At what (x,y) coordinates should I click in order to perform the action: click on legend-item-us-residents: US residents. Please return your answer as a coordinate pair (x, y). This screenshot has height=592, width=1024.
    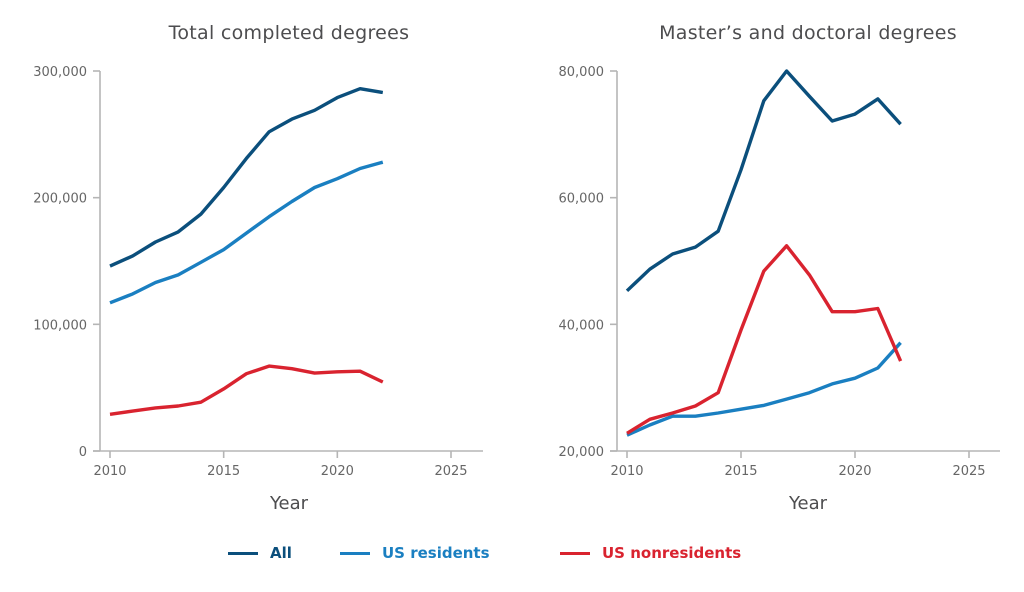
    Looking at the image, I should click on (415, 553).